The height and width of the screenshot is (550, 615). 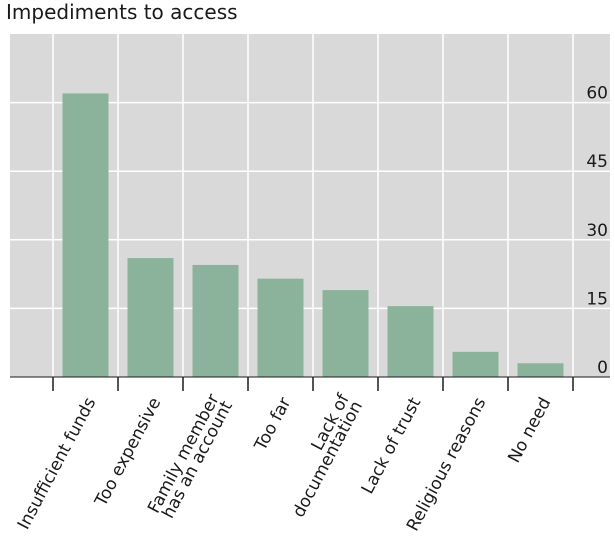 I want to click on x-tick-label-line: Too far, so click(x=272, y=424).